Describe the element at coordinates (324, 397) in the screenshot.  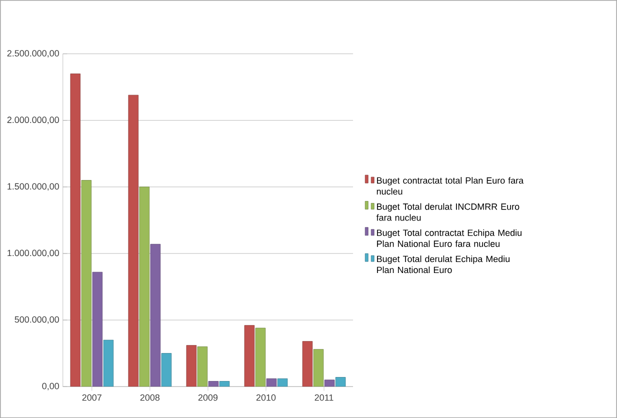
I see `x-tick-label: 2011` at that location.